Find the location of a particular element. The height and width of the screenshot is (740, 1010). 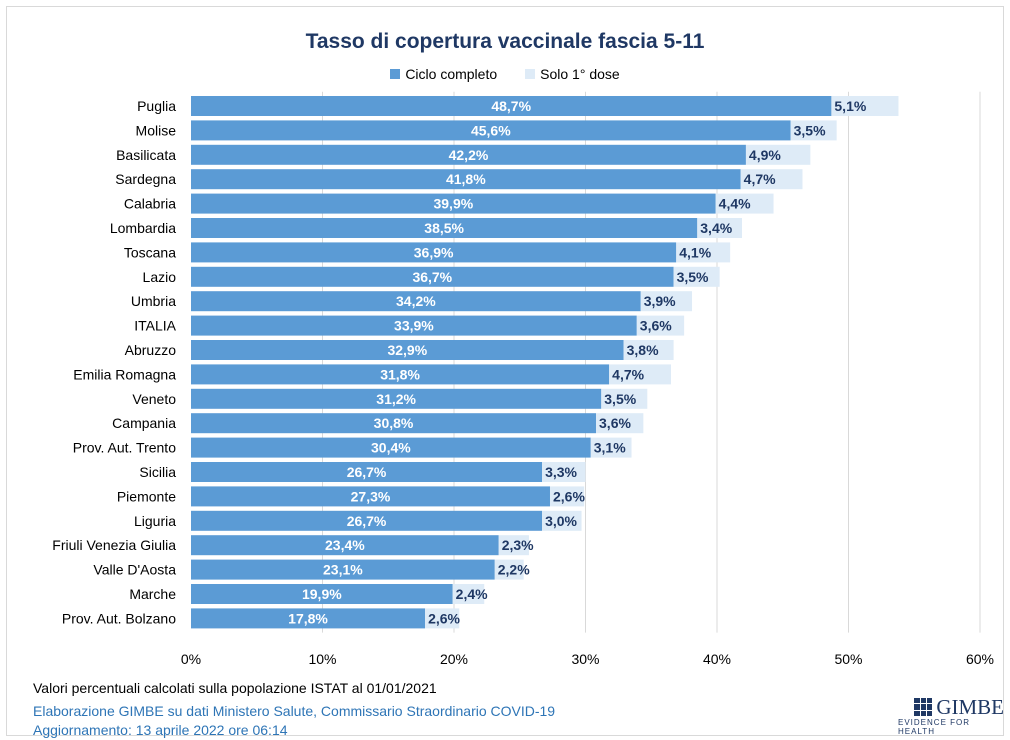

data-label-ciclo-completo: 41,8% is located at coordinates (466, 179).